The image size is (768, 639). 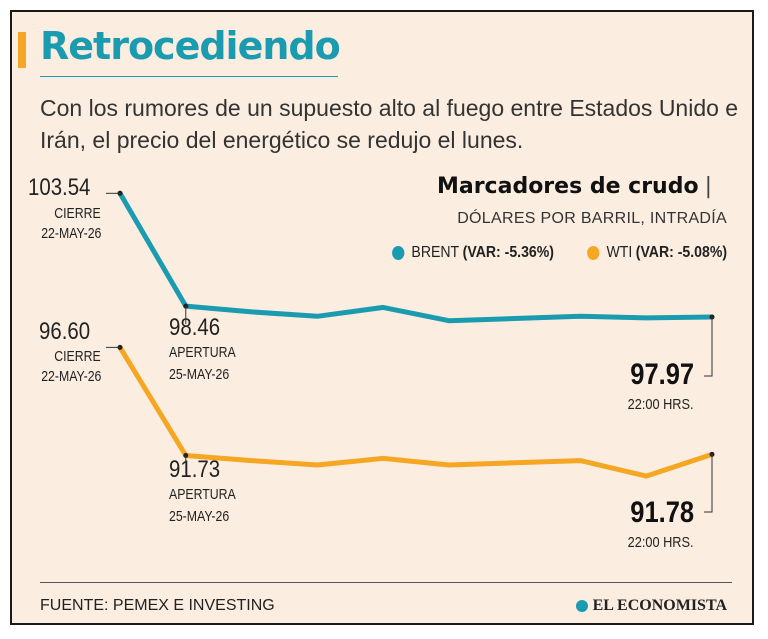 I want to click on brent-open-date: 25-MAY-26, so click(x=199, y=374).